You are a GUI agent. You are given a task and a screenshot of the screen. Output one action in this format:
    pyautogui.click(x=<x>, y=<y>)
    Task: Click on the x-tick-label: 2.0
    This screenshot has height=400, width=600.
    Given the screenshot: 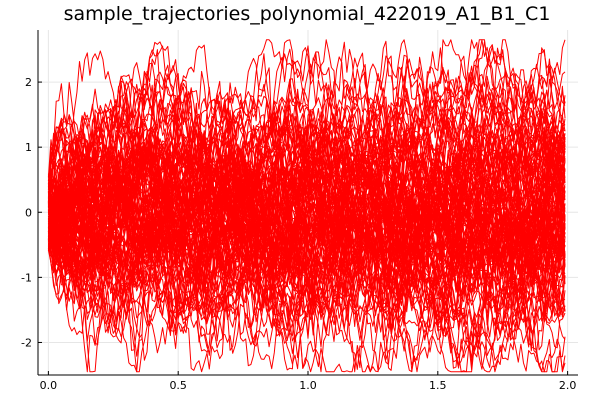 What is the action you would take?
    pyautogui.click(x=568, y=385)
    